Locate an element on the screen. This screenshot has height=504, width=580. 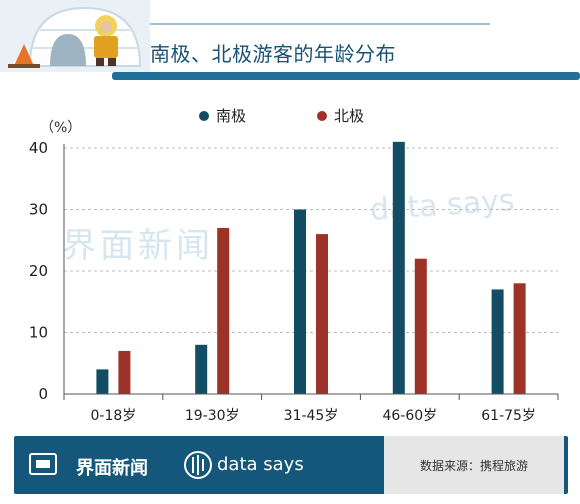
igloo-door is located at coordinates (68, 50).